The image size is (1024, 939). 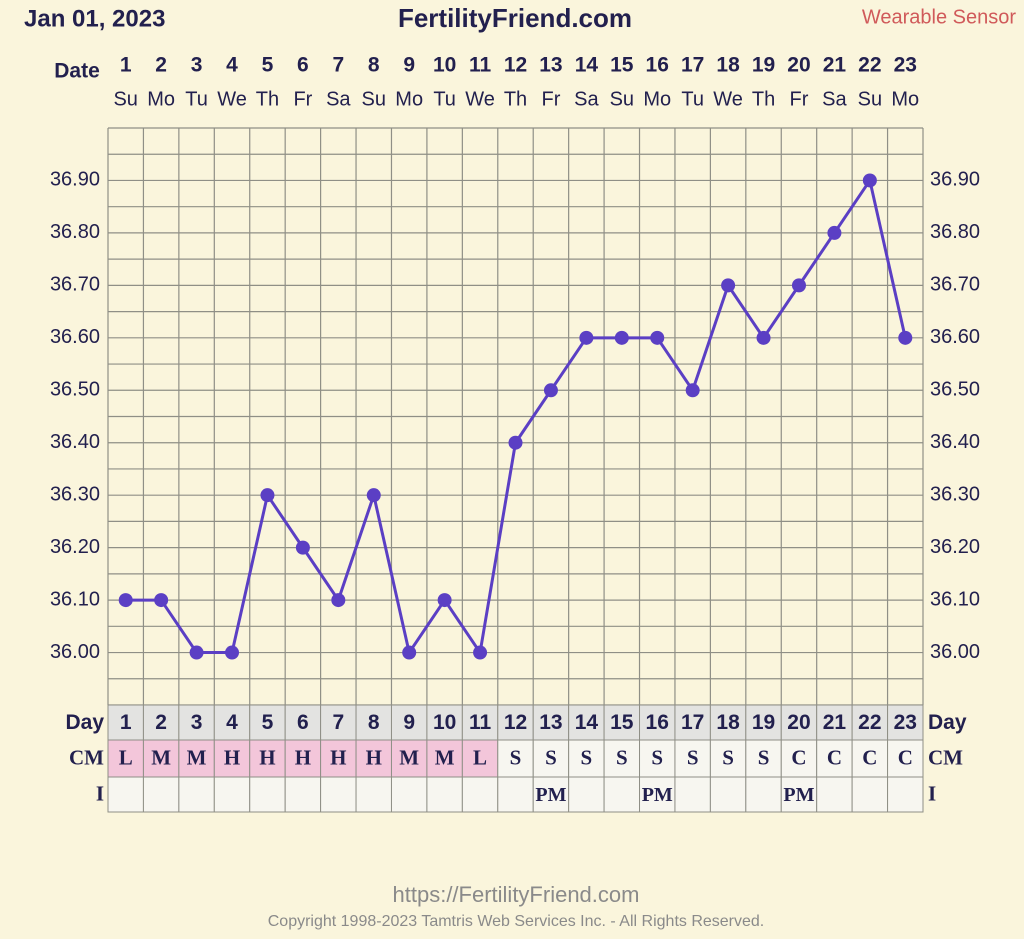 What do you see at coordinates (657, 99) in the screenshot?
I see `weekday-label: Mo` at bounding box center [657, 99].